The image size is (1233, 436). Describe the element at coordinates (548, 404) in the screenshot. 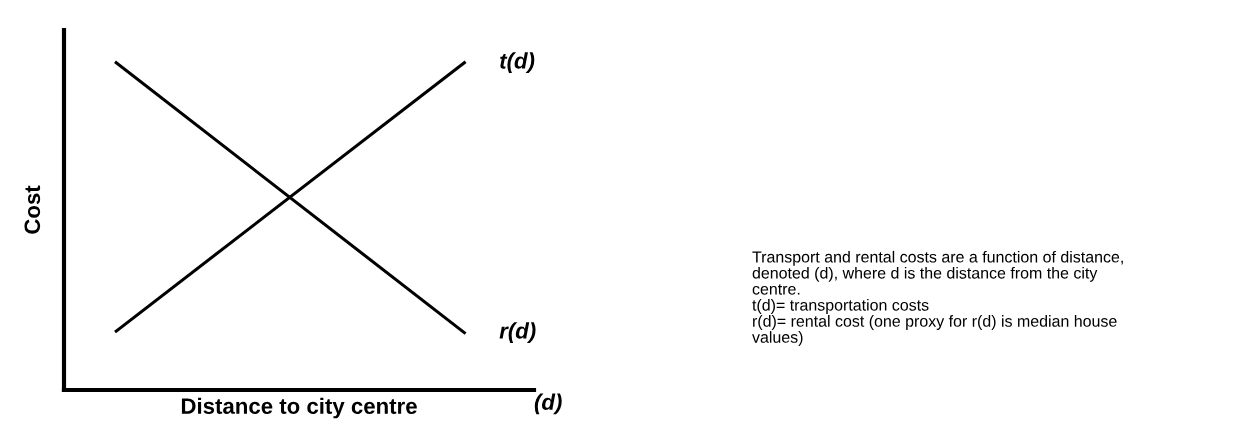

I see `text: (d)` at that location.